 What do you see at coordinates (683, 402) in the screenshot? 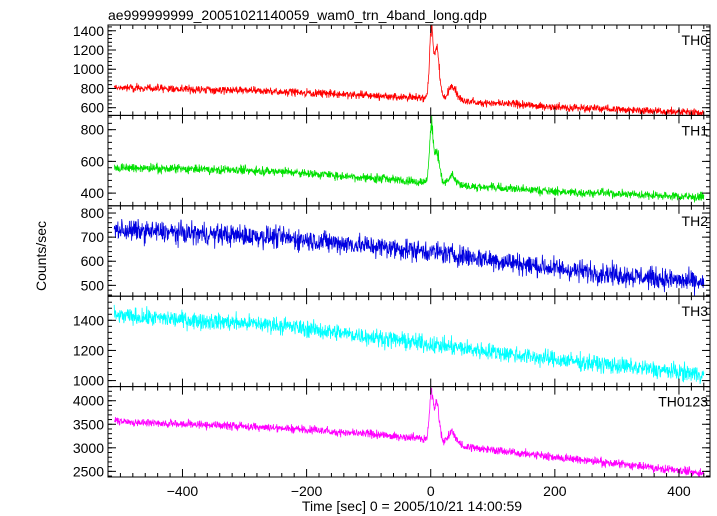
I see `panel-label: TH0123` at bounding box center [683, 402].